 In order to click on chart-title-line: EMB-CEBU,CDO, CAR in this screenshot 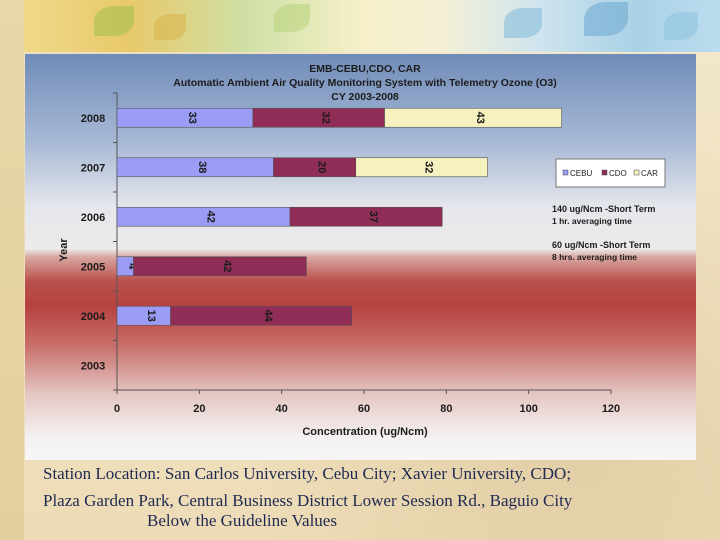, I will do `click(365, 69)`.